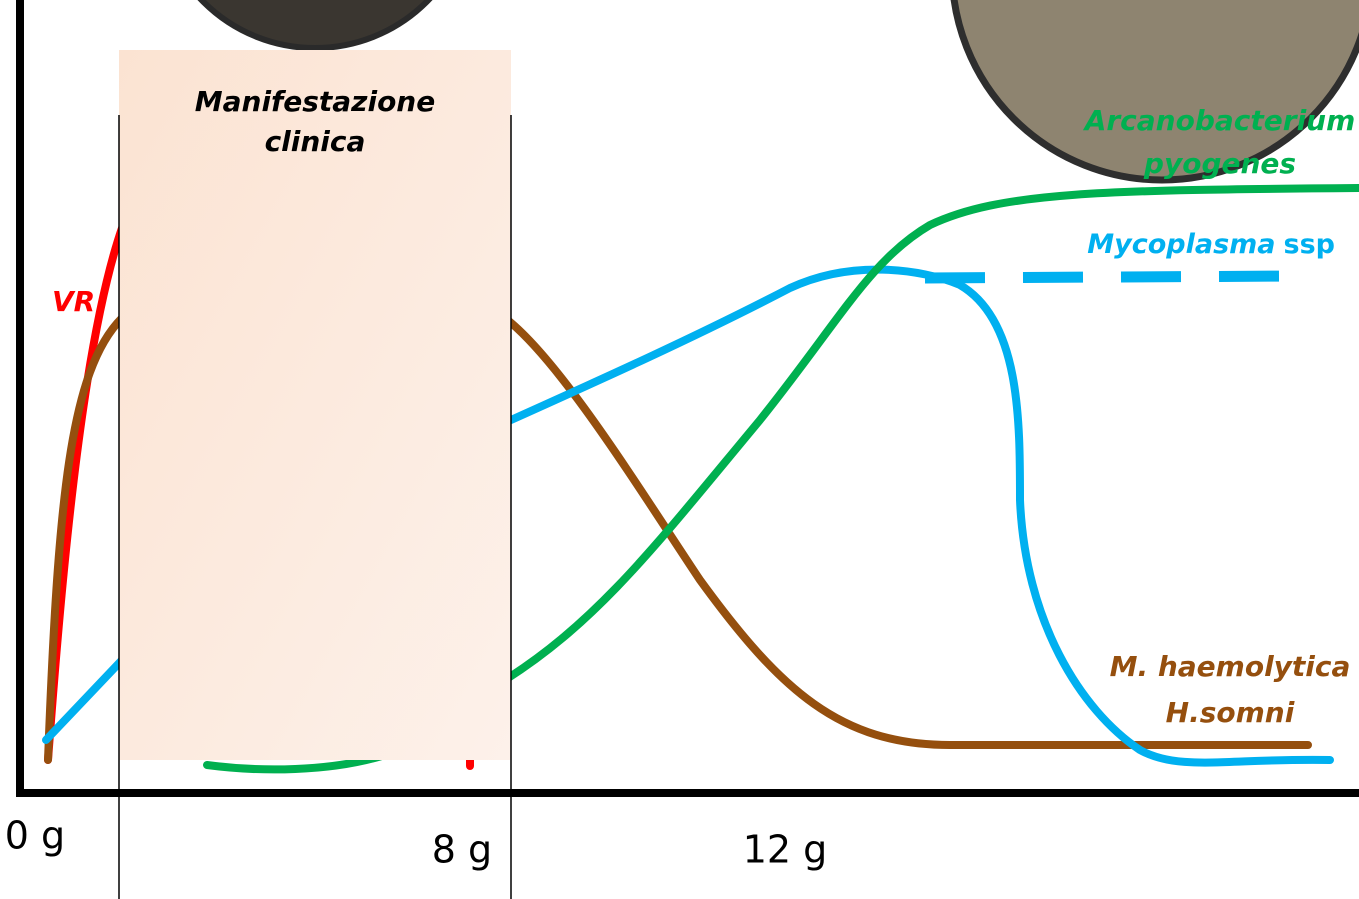  Describe the element at coordinates (1154, 92) in the screenshot. I see `photo-sheep` at that location.